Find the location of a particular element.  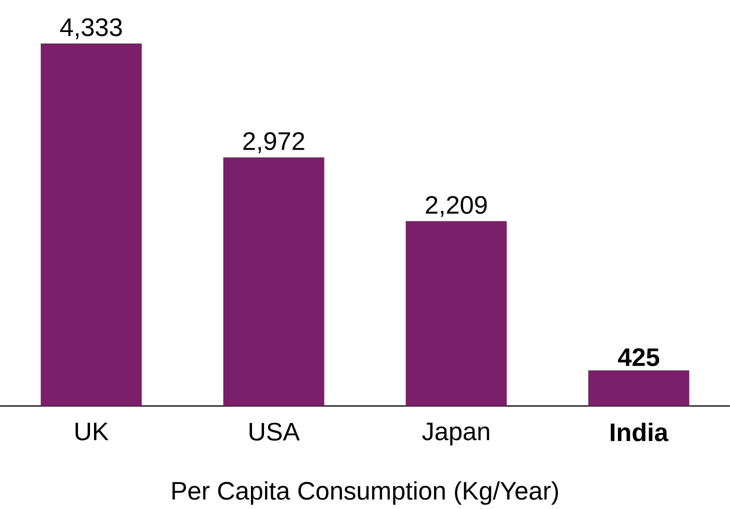

data-label: 425 is located at coordinates (639, 357).